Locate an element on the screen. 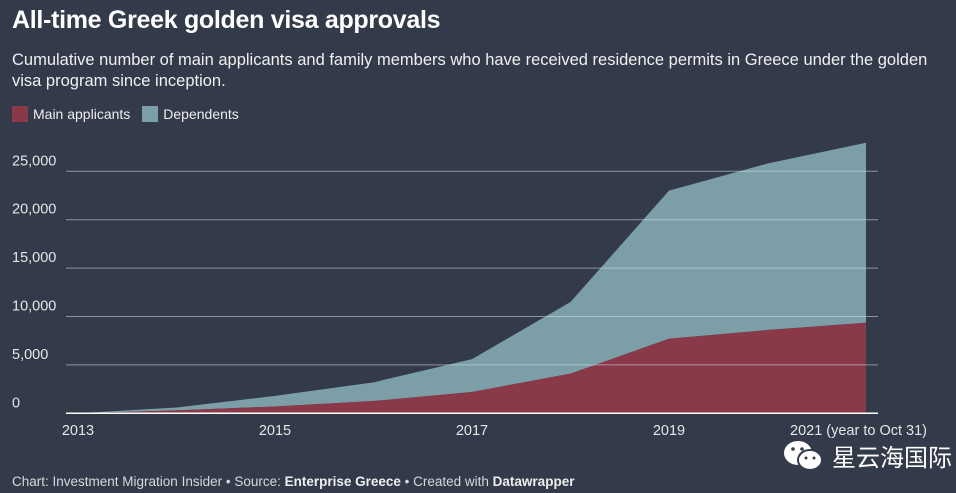 The height and width of the screenshot is (493, 956). legend-label-main: Main applicants is located at coordinates (82, 114).